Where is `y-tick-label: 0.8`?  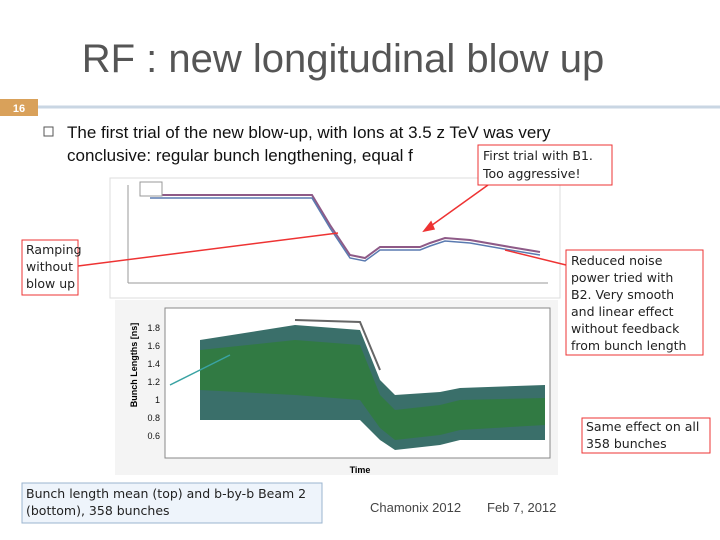 y-tick-label: 0.8 is located at coordinates (153, 418).